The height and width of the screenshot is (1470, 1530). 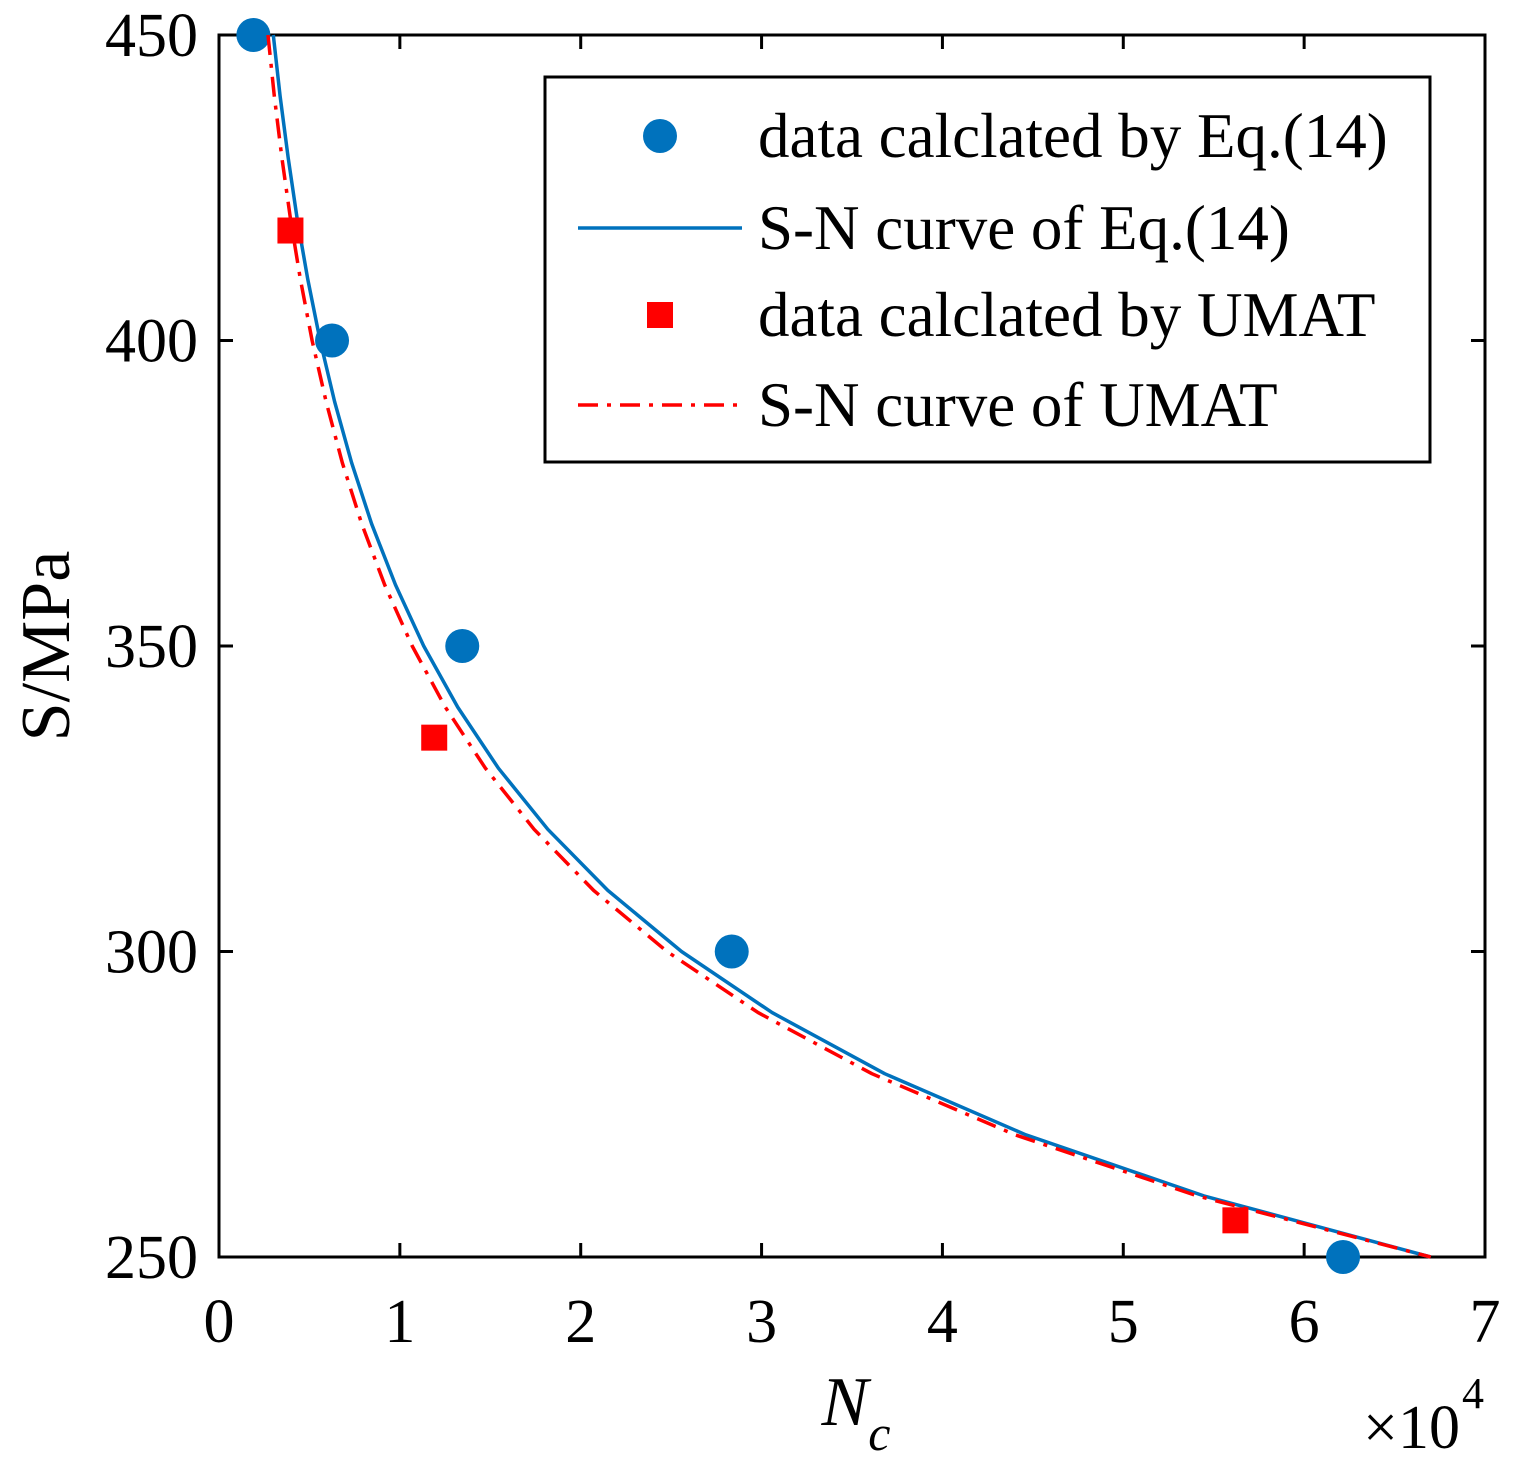 What do you see at coordinates (1123, 1322) in the screenshot?
I see `x-tick-label: 5` at bounding box center [1123, 1322].